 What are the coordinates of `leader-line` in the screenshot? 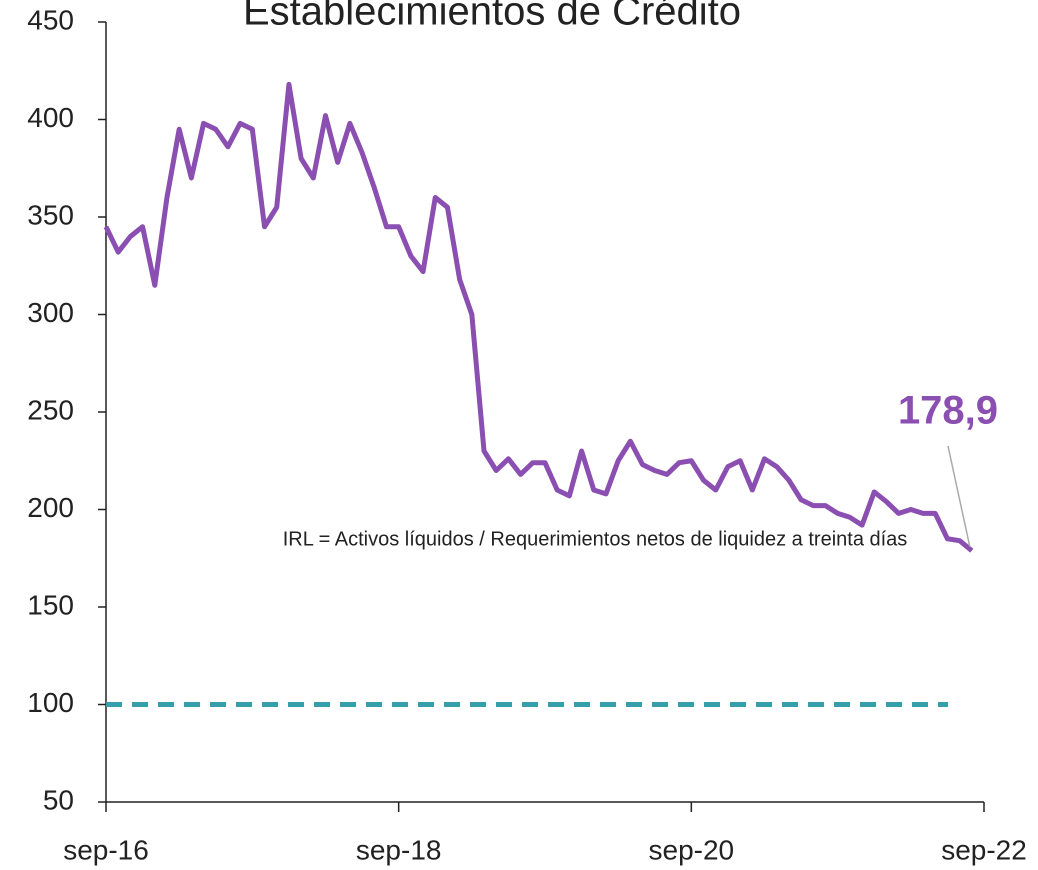 It's located at (959, 496).